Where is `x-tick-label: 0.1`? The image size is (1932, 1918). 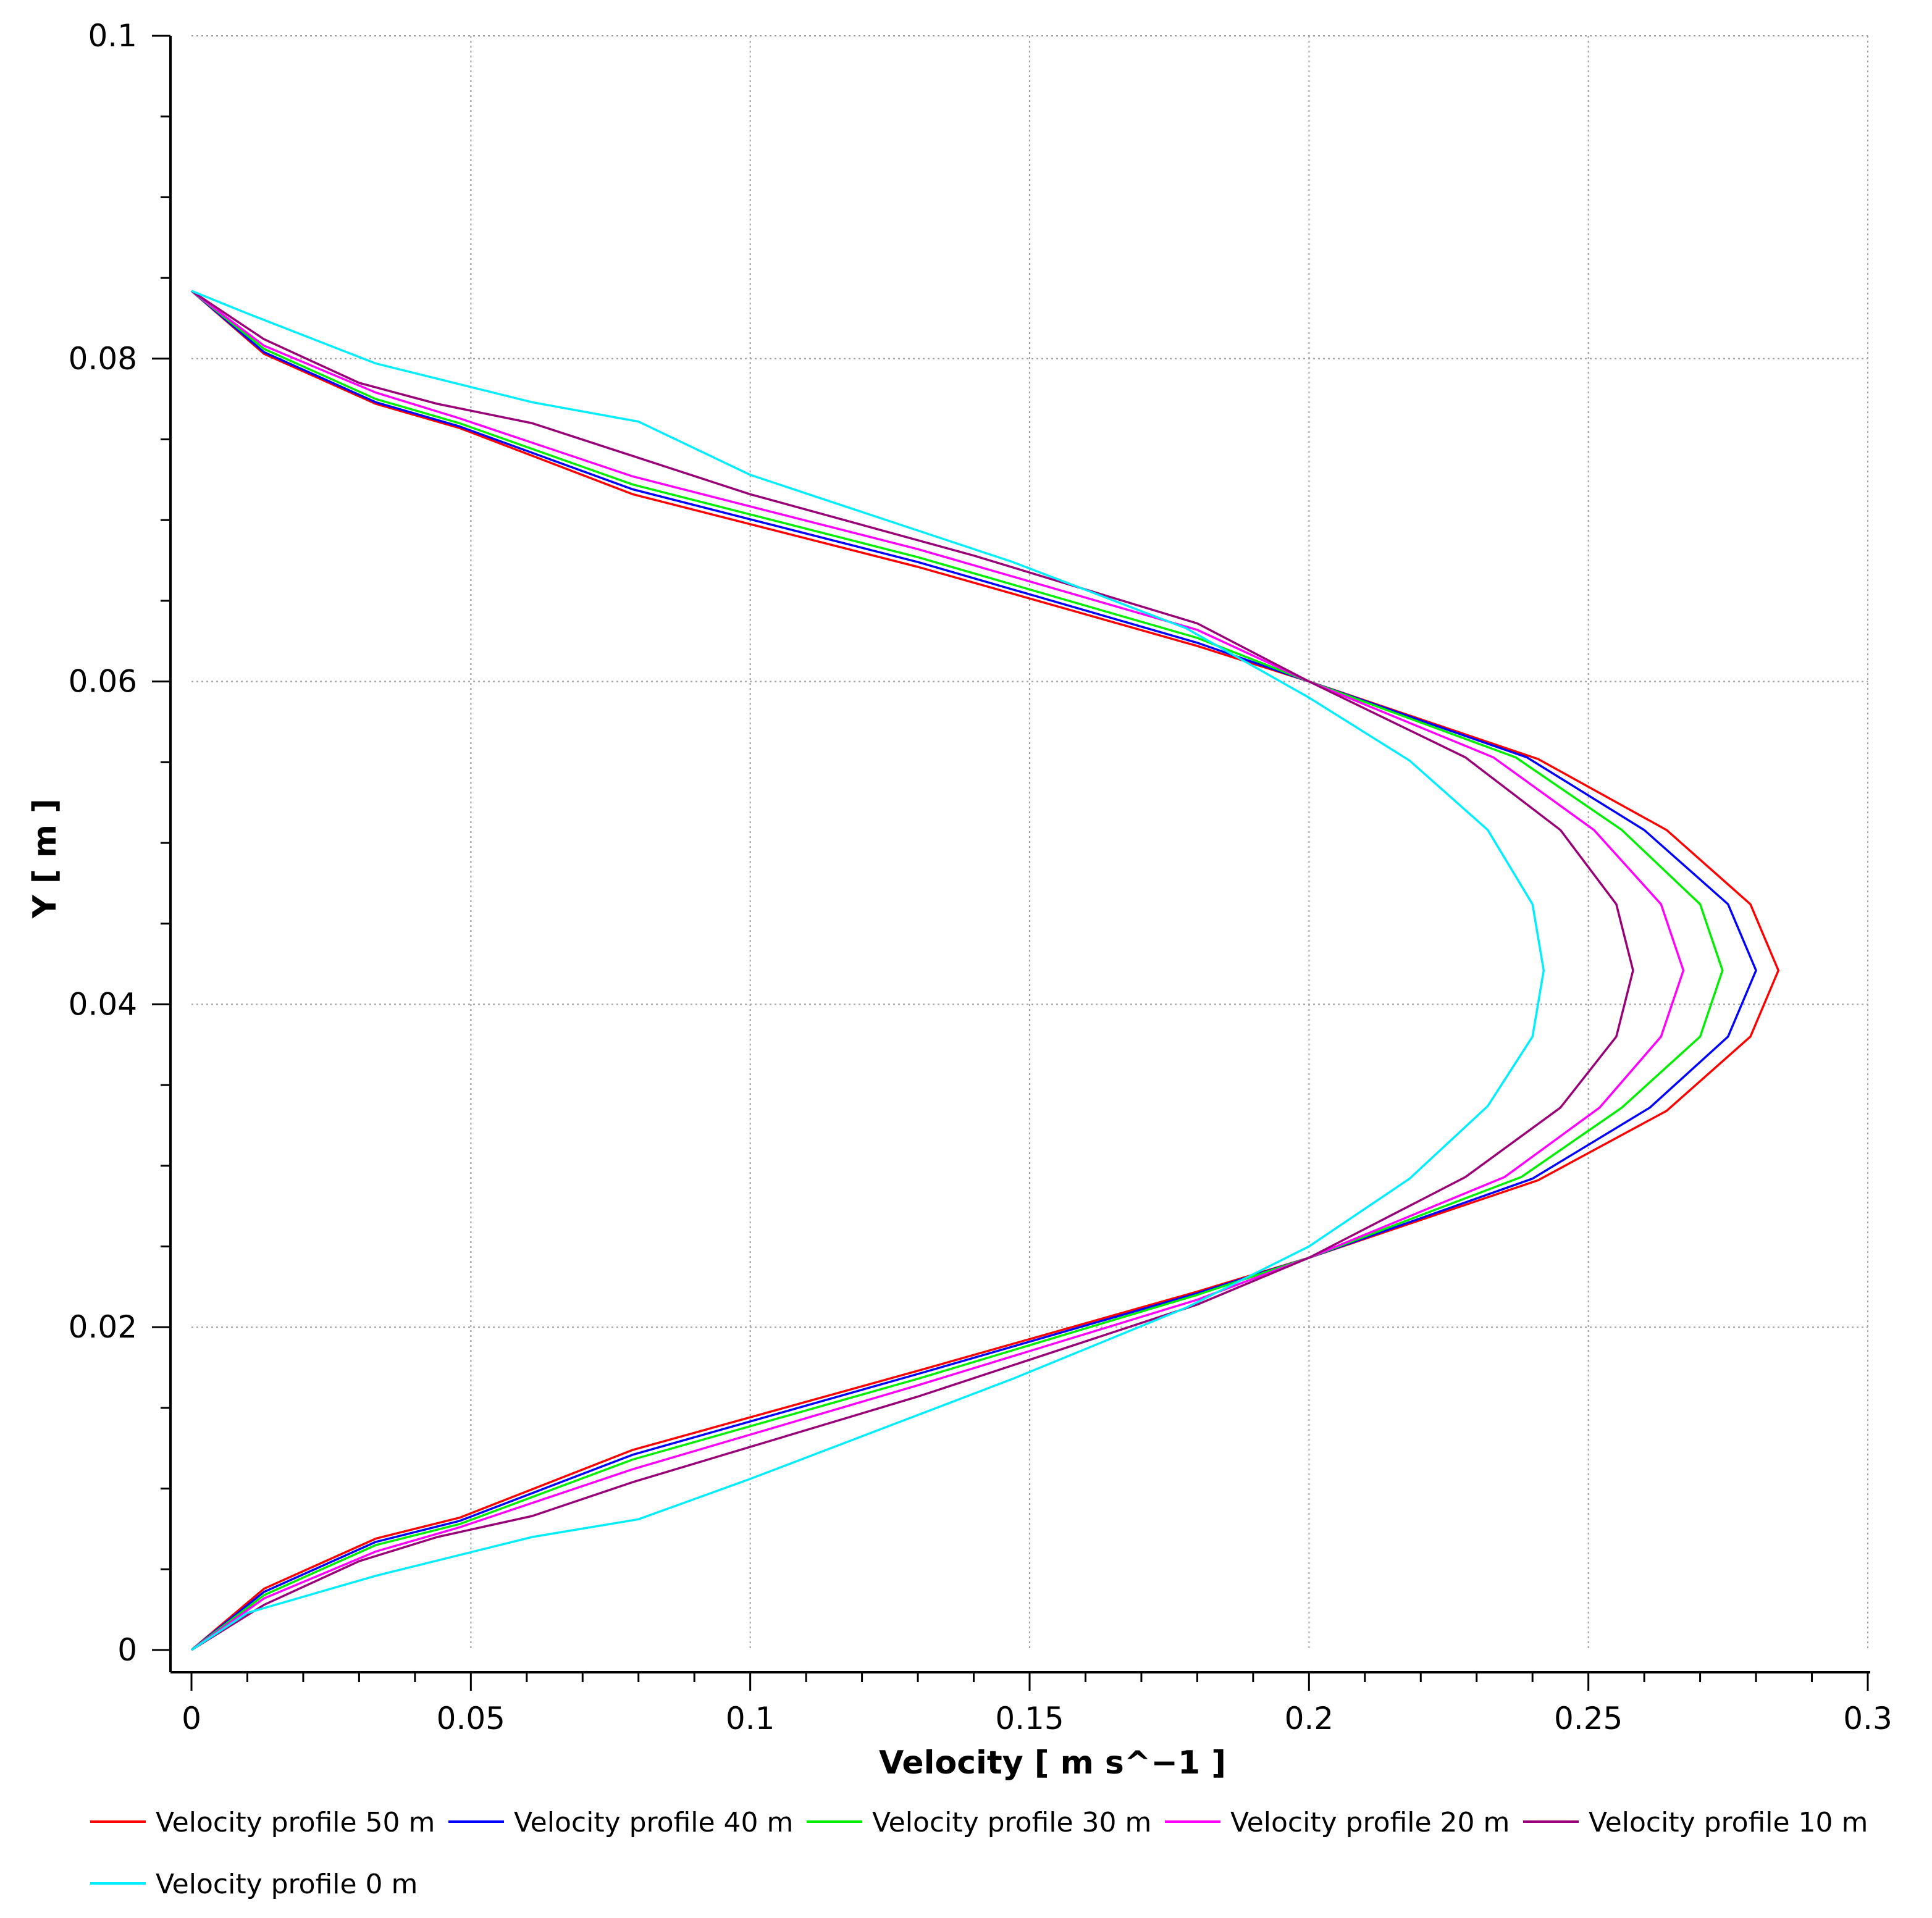 x-tick-label: 0.1 is located at coordinates (750, 1719).